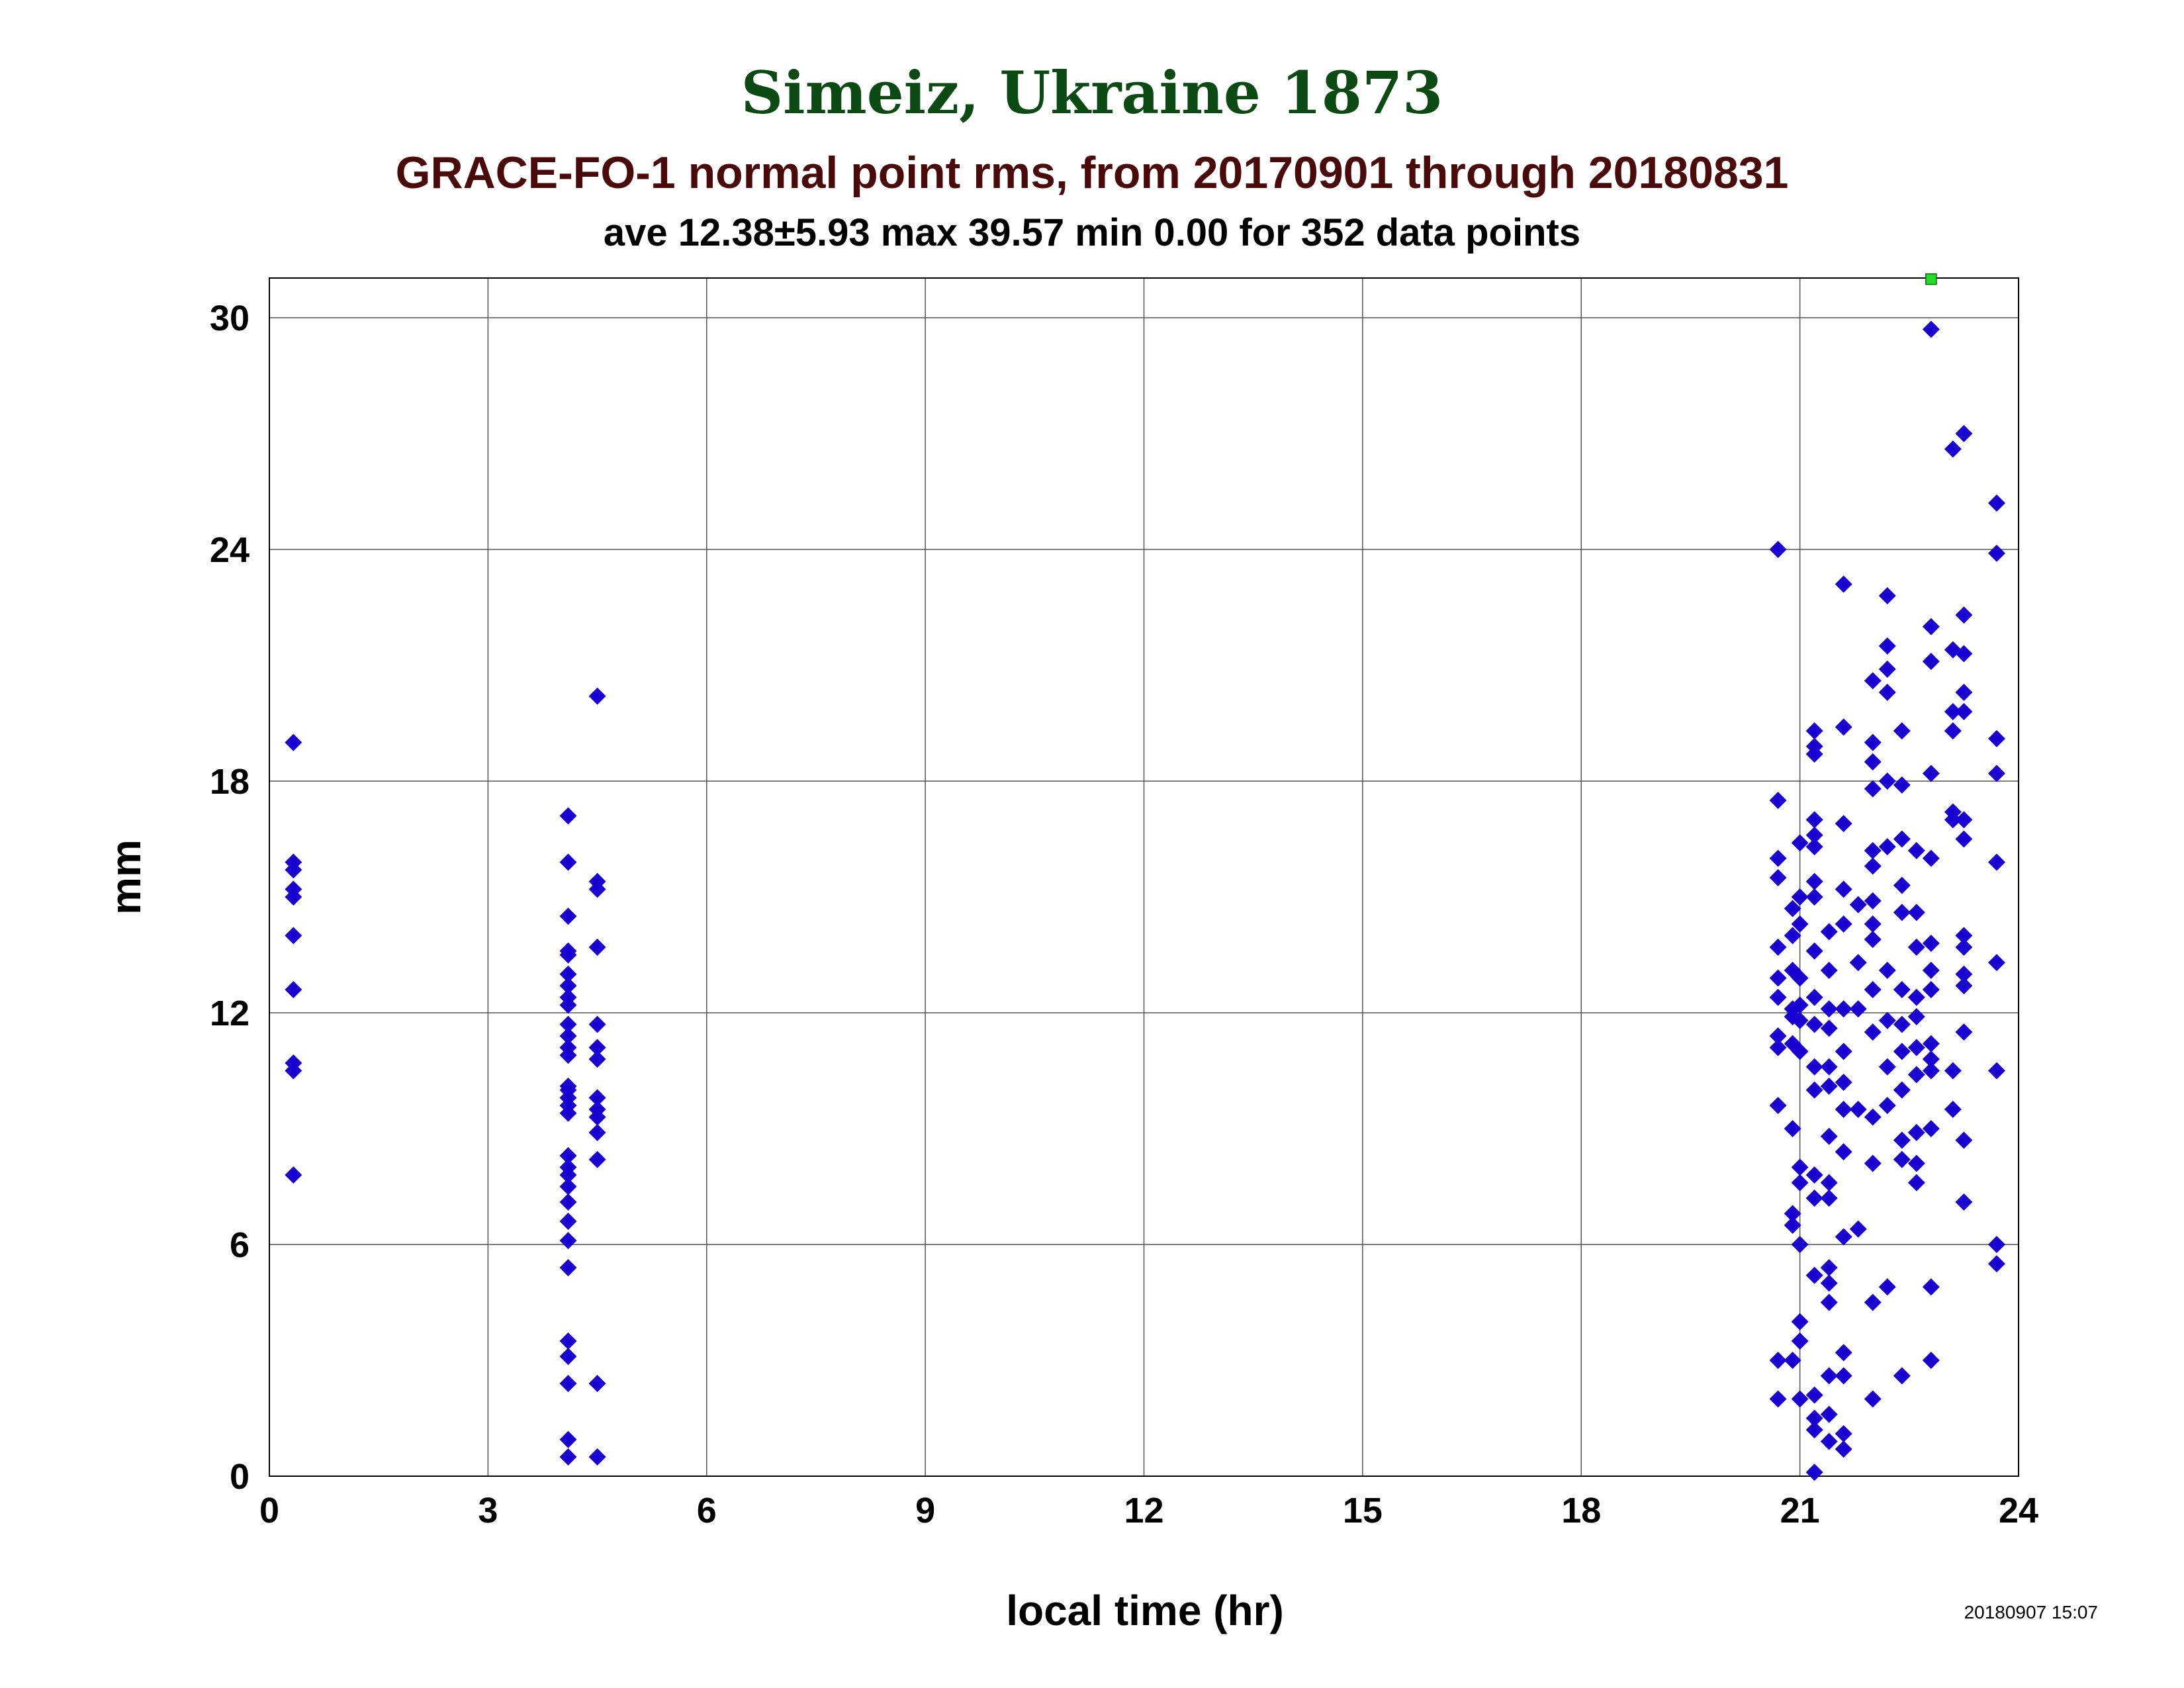 Image resolution: width=2184 pixels, height=1688 pixels. Describe the element at coordinates (240, 1477) in the screenshot. I see `y-tick-label: 0` at that location.